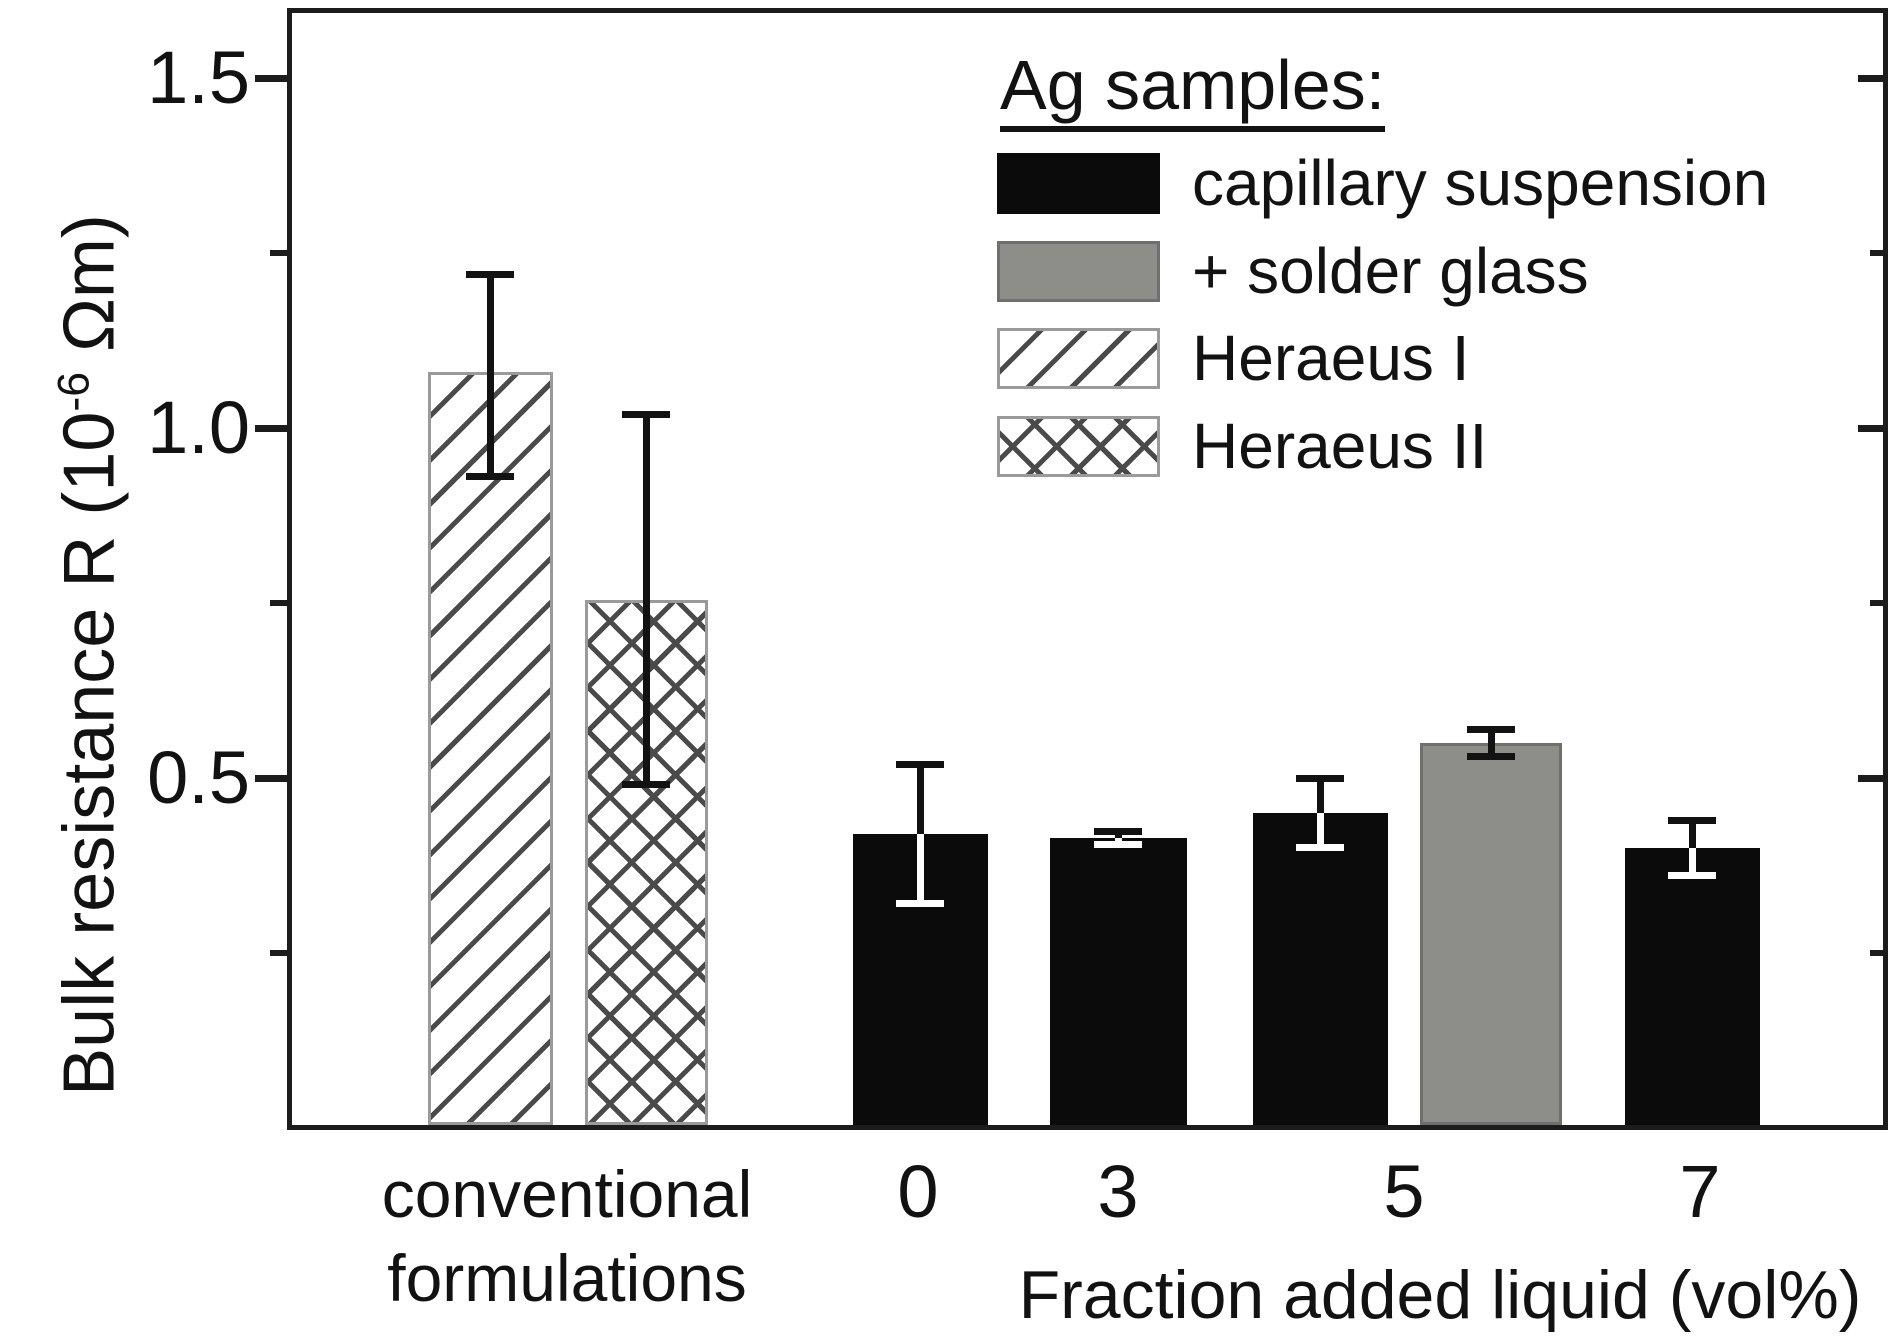 The image size is (1897, 1339). I want to click on error-cap-lower-heraeus-ii, so click(646, 784).